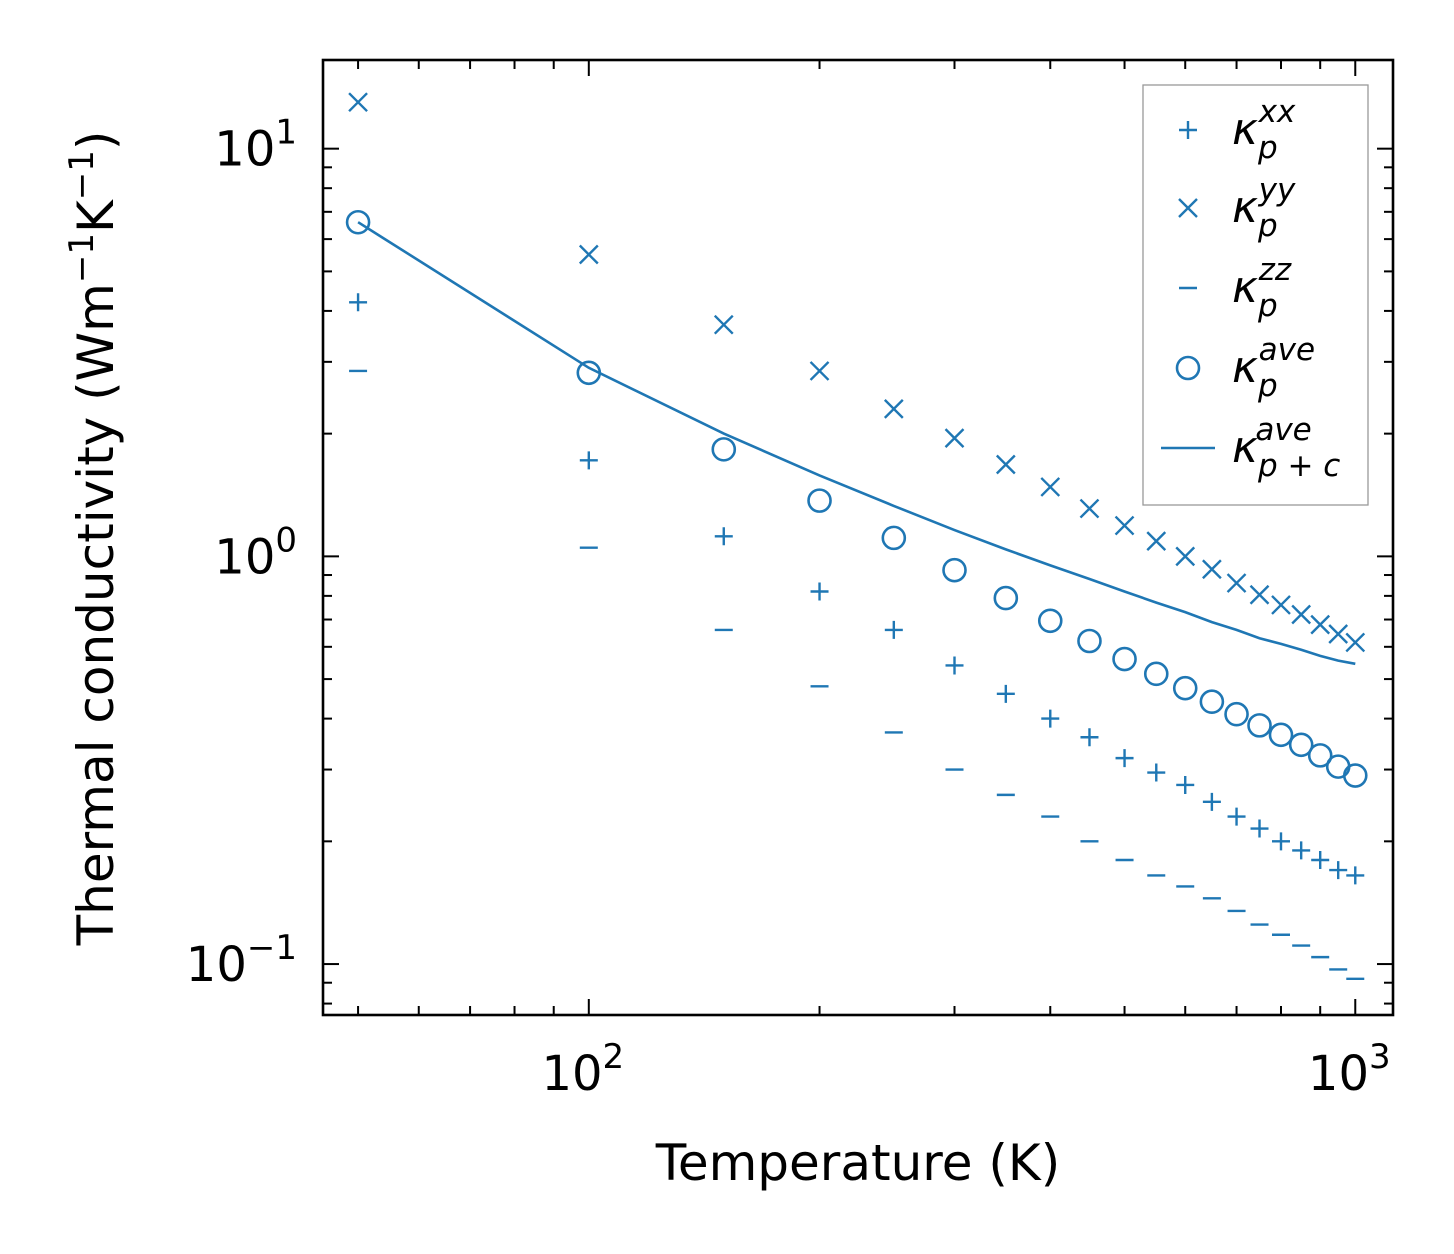 This screenshot has width=1454, height=1254. Describe the element at coordinates (1349, 1069) in the screenshot. I see `x-tick-label: 10³` at that location.